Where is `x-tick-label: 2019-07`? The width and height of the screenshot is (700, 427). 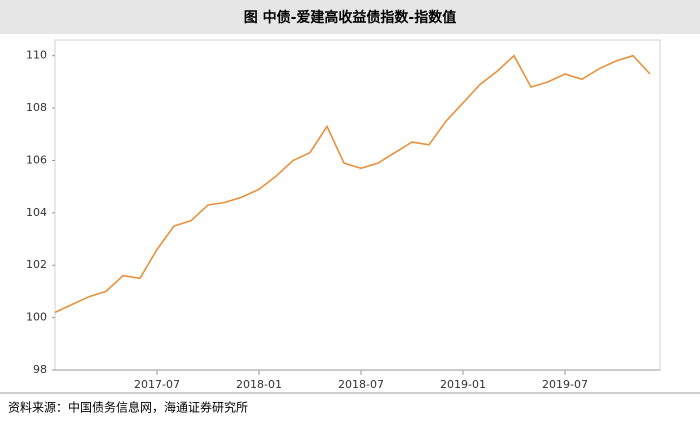
x-tick-label: 2019-07 is located at coordinates (565, 384).